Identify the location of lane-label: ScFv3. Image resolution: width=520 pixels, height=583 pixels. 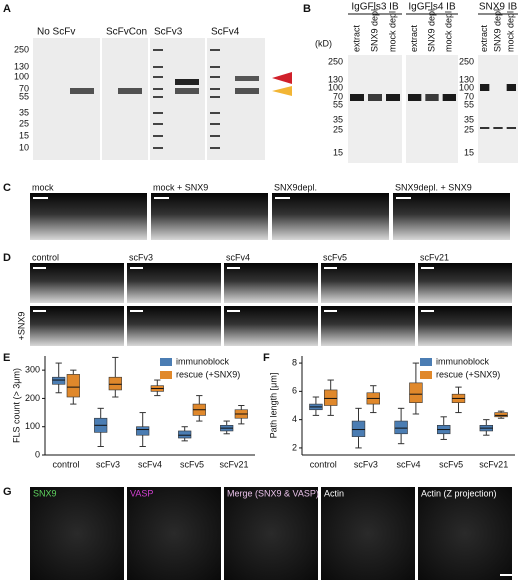
(168, 32).